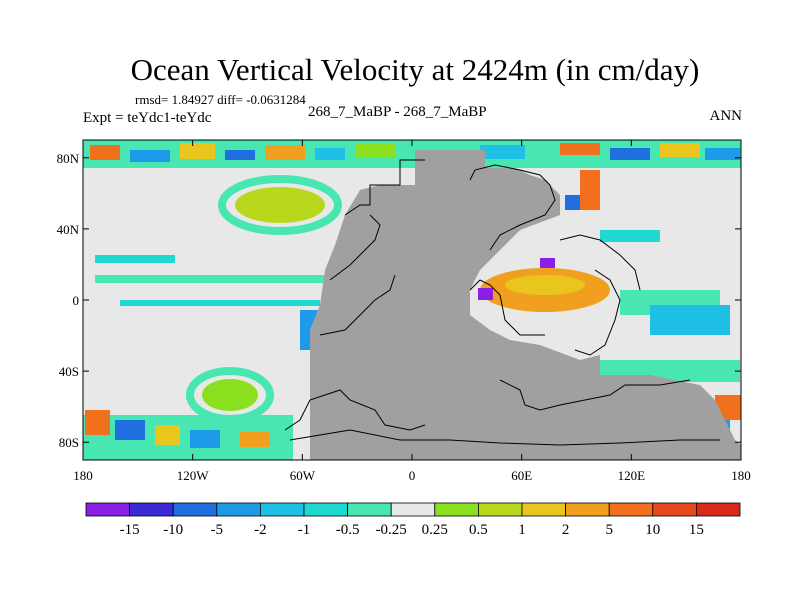 The width and height of the screenshot is (800, 600). I want to click on colorbar-label: 15, so click(696, 530).